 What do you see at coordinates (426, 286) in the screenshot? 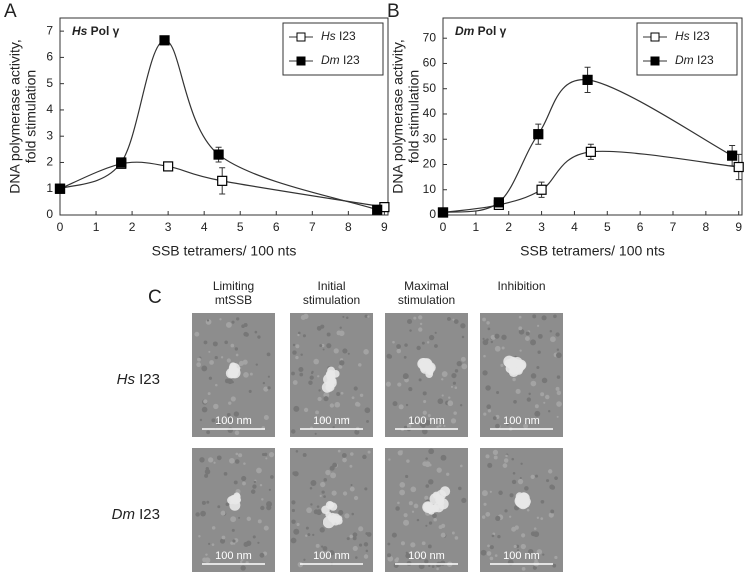
I see `column-header: Maximal` at bounding box center [426, 286].